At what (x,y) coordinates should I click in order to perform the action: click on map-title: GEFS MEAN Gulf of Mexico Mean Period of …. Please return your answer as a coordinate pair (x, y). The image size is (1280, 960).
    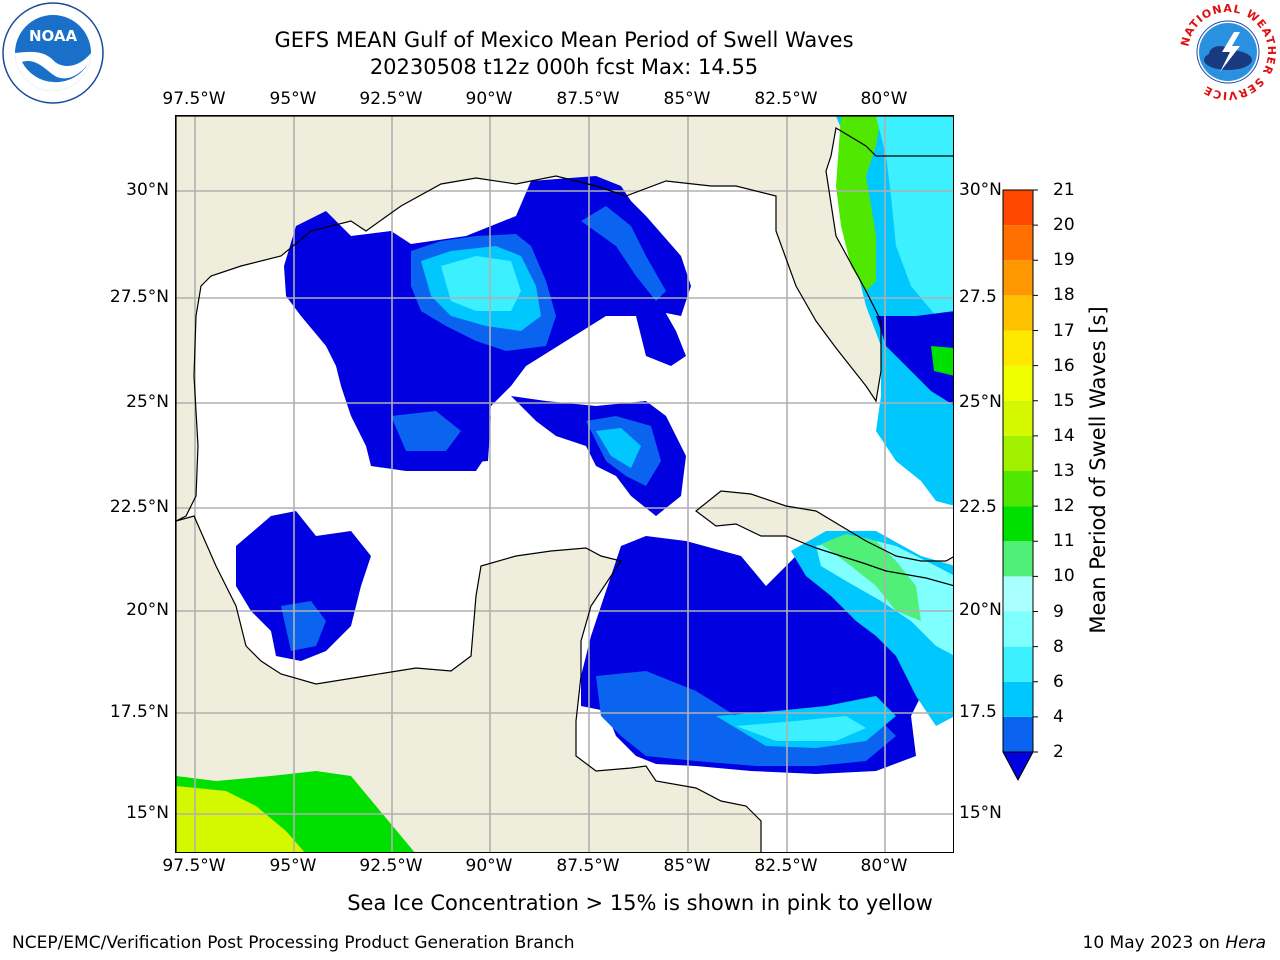
    Looking at the image, I should click on (564, 40).